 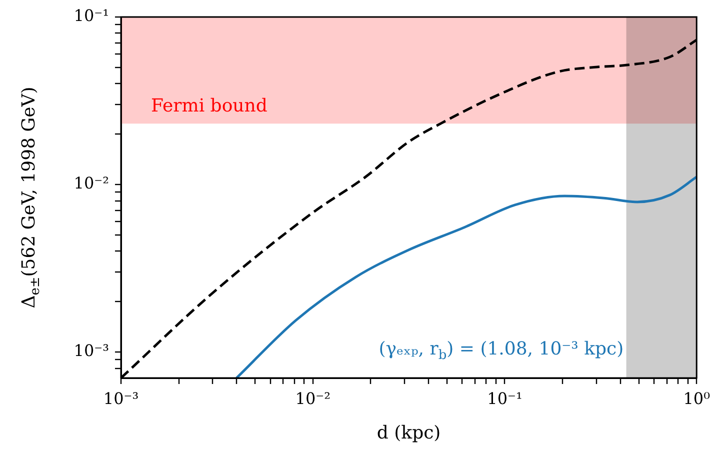 What do you see at coordinates (91, 16) in the screenshot?
I see `y-tick-label: 10⁻¹` at bounding box center [91, 16].